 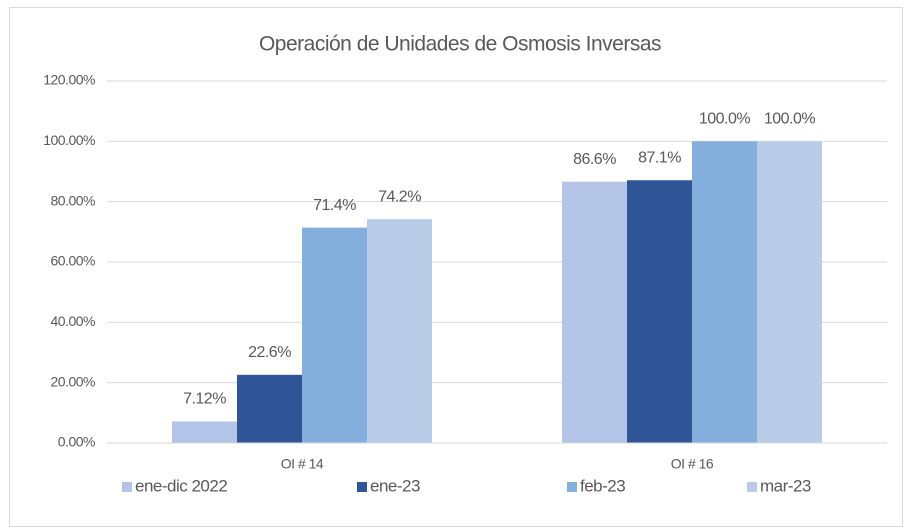 I want to click on data-label: 71.4%, so click(x=334, y=205).